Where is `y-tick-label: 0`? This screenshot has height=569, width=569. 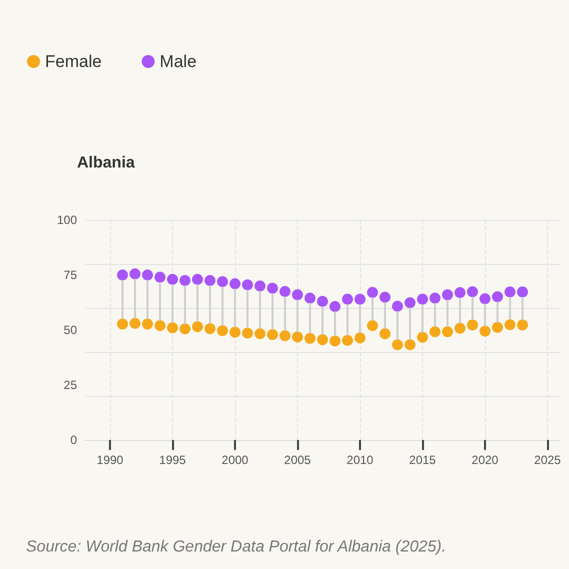
y-tick-label: 0 is located at coordinates (74, 440).